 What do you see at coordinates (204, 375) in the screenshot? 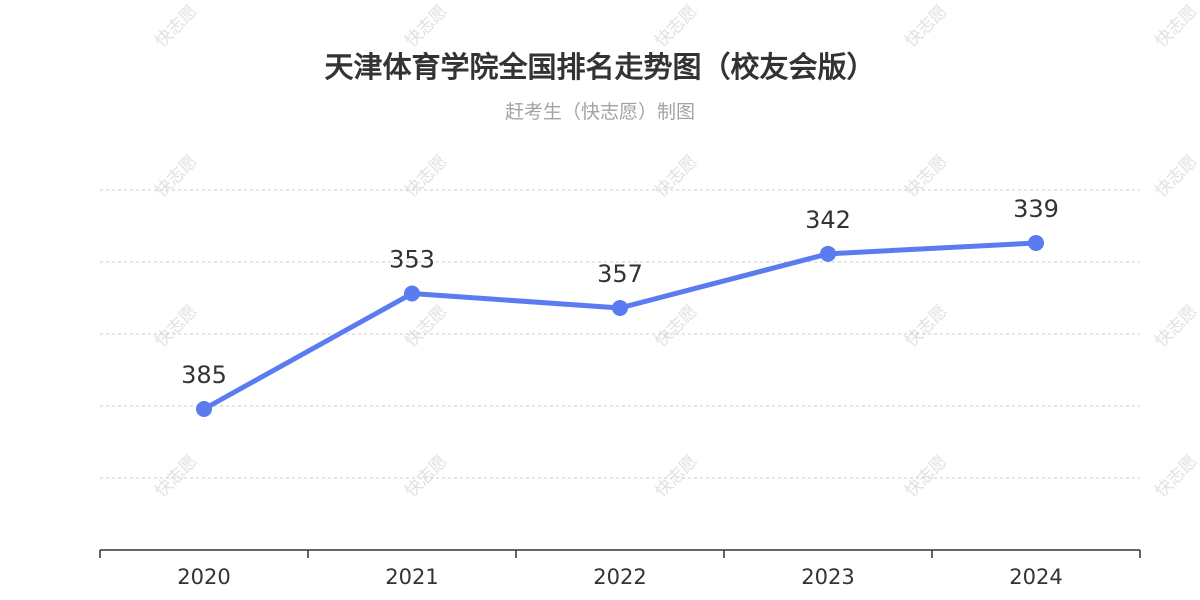
I see `data-label: 385` at bounding box center [204, 375].